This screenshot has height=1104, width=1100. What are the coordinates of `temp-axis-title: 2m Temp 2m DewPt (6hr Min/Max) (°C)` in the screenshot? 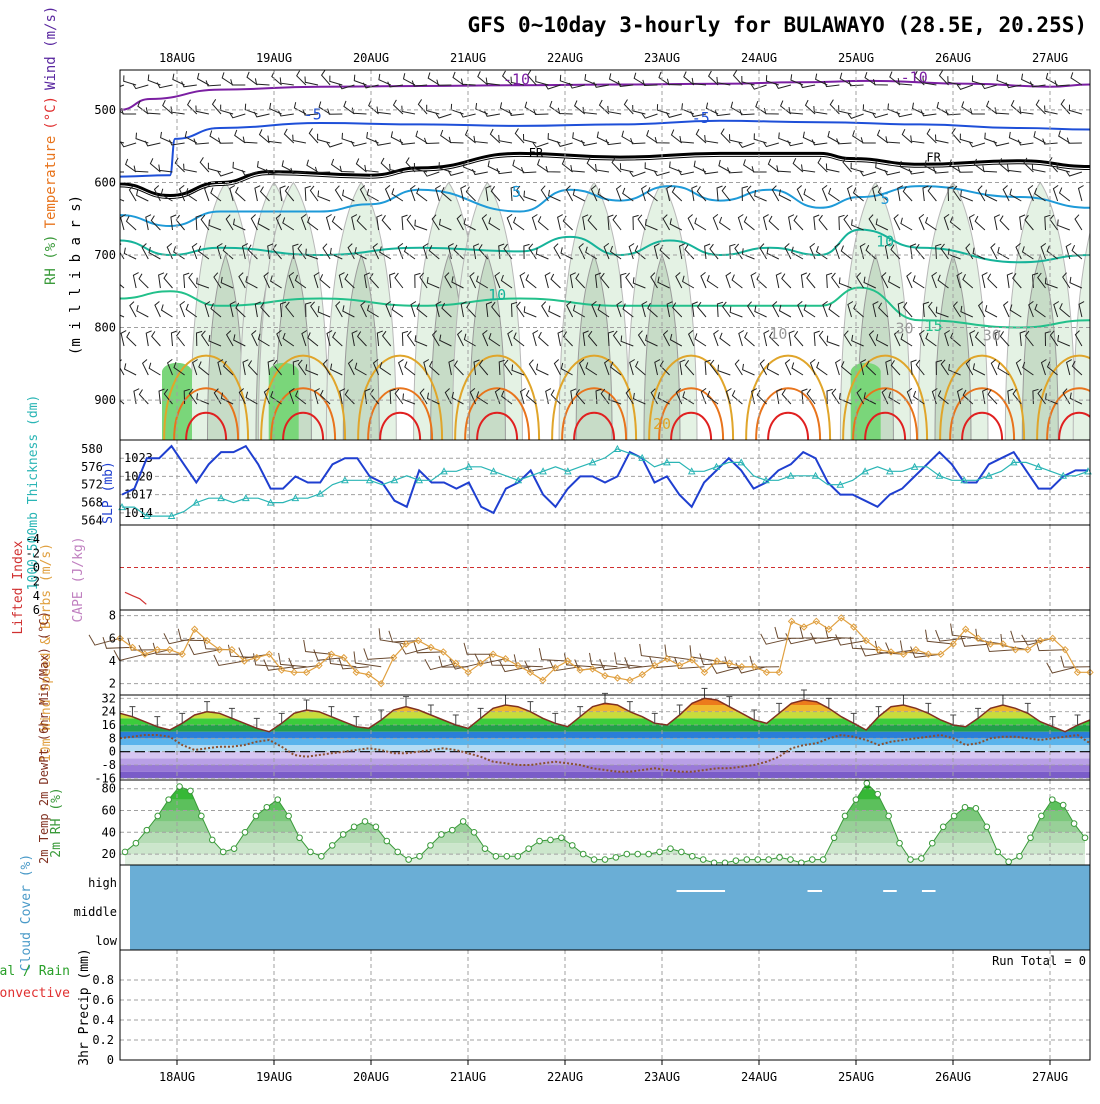 It's located at (44, 737).